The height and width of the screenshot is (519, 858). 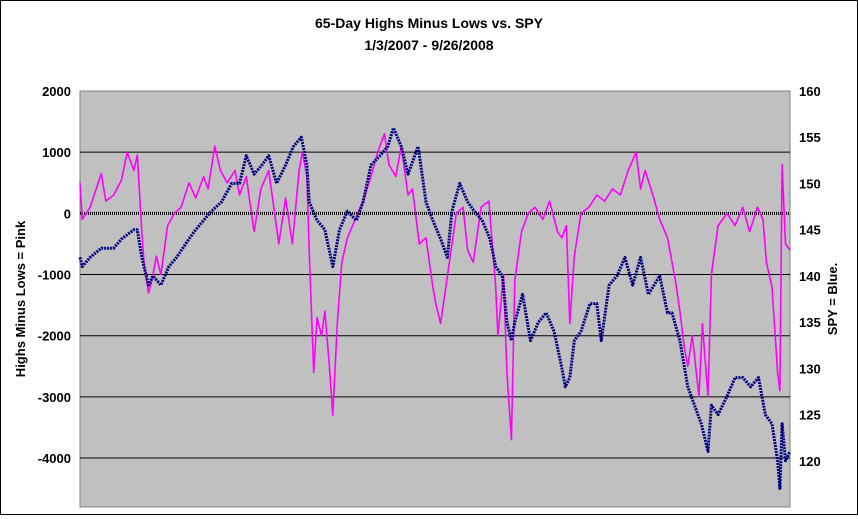 I want to click on right-axis-ticks: 160 155 150 145 140 135 130 125 120, so click(x=810, y=276).